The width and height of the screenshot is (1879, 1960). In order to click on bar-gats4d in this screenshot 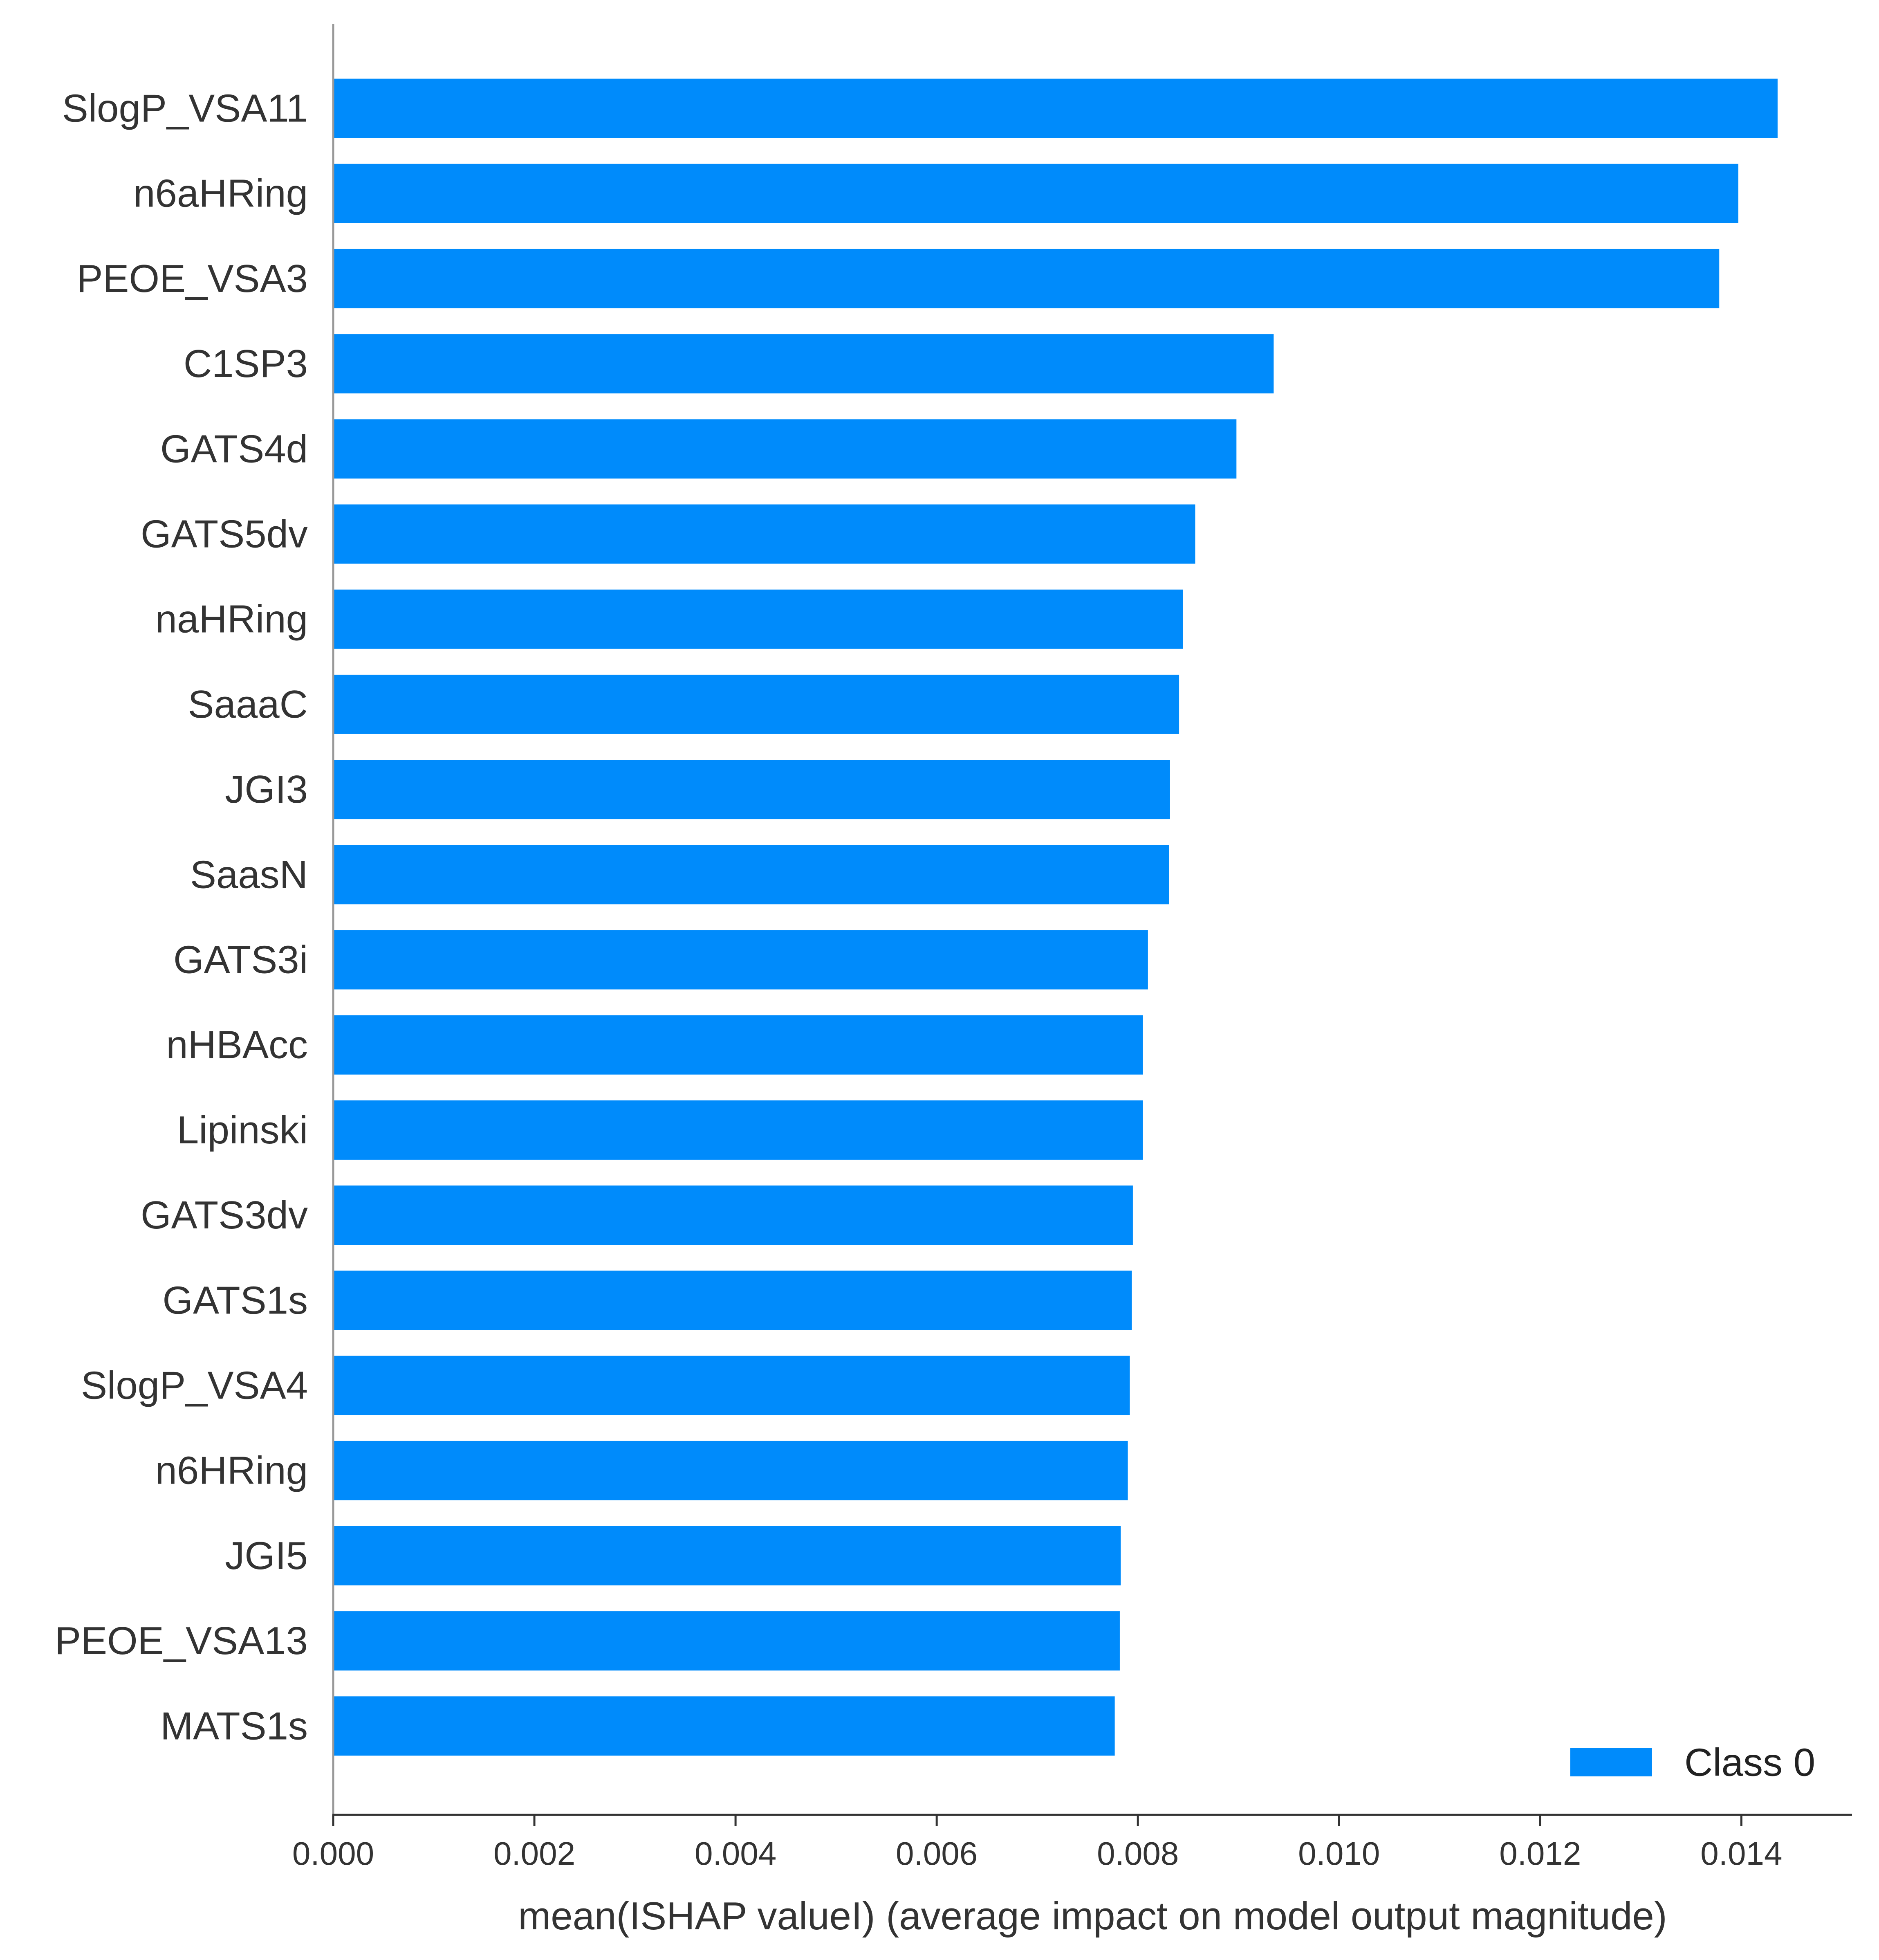, I will do `click(785, 449)`.